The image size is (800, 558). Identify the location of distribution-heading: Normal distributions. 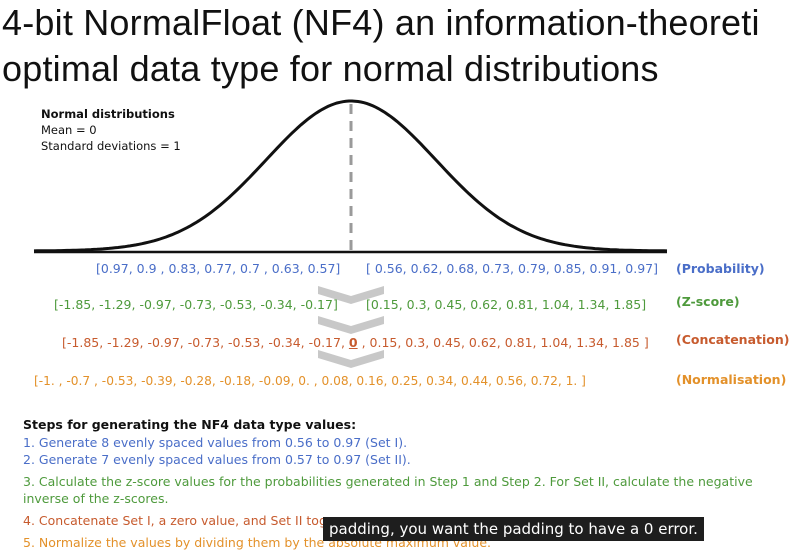
(108, 114).